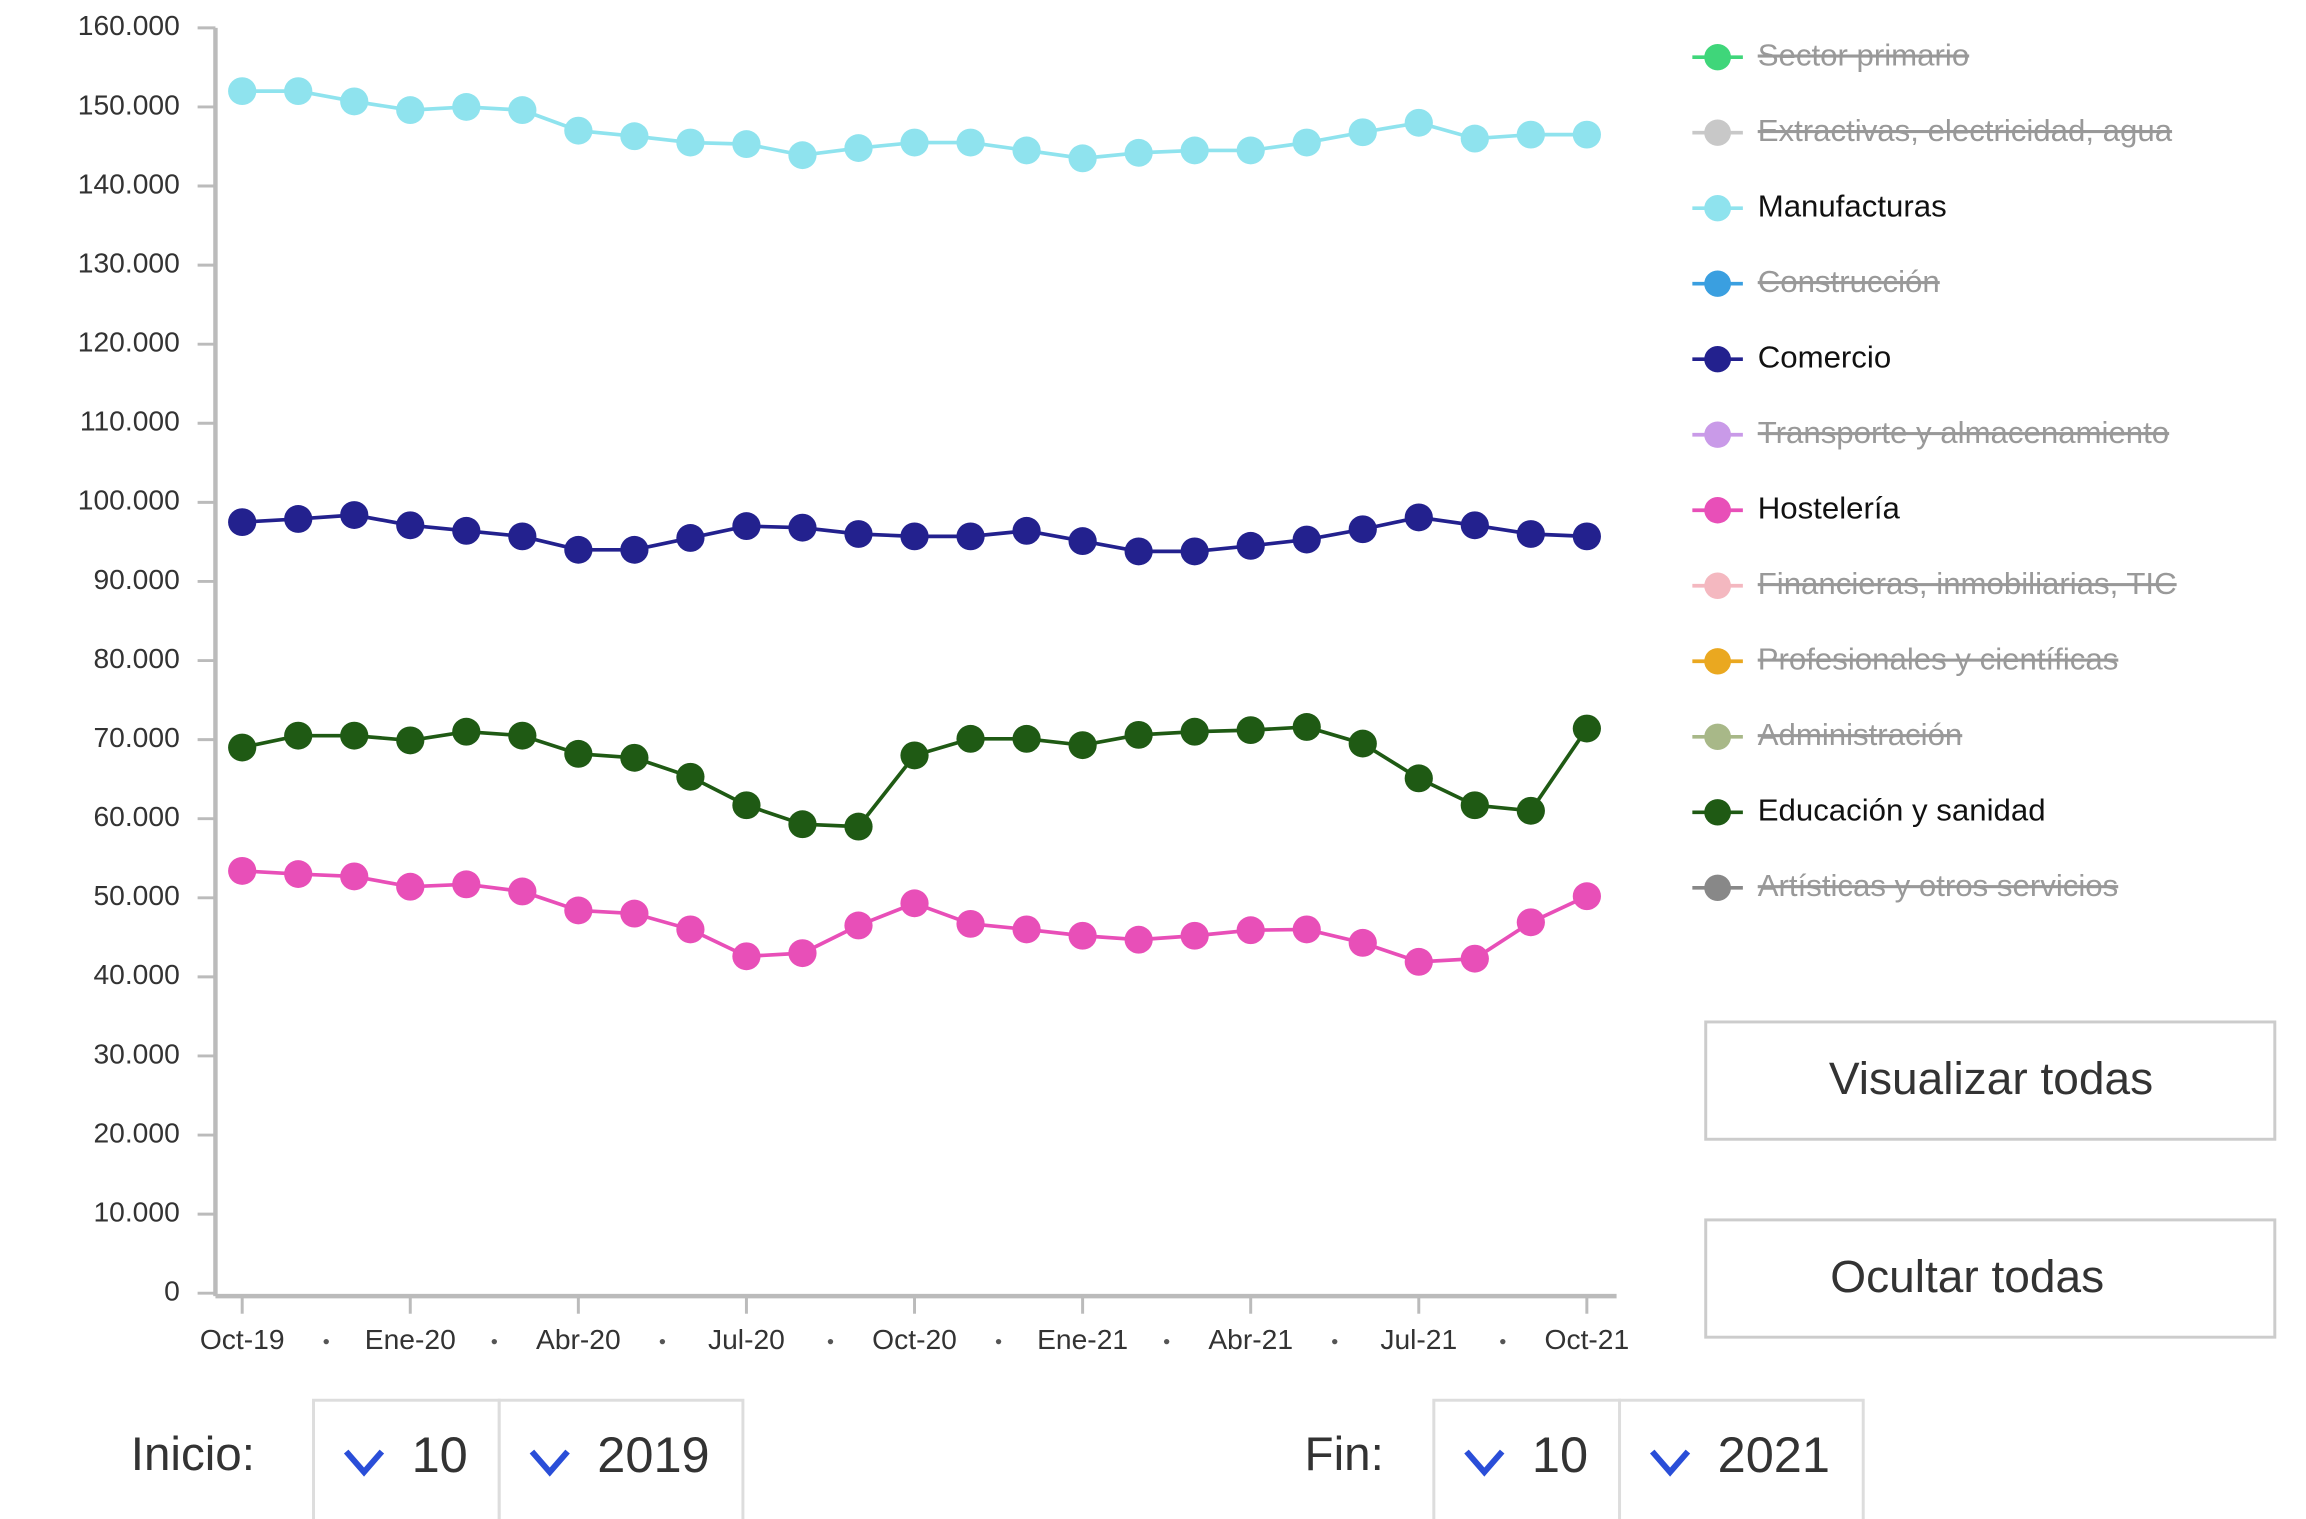 The height and width of the screenshot is (1519, 2306). Describe the element at coordinates (129, 25) in the screenshot. I see `y-tick-label: 160.000` at that location.